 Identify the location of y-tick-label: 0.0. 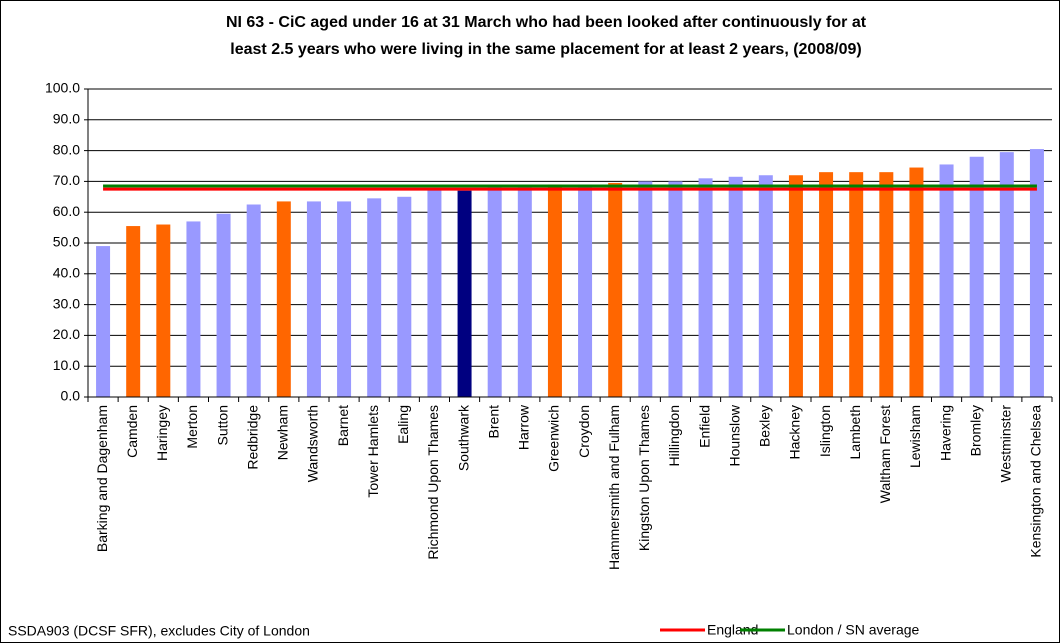
(71, 396).